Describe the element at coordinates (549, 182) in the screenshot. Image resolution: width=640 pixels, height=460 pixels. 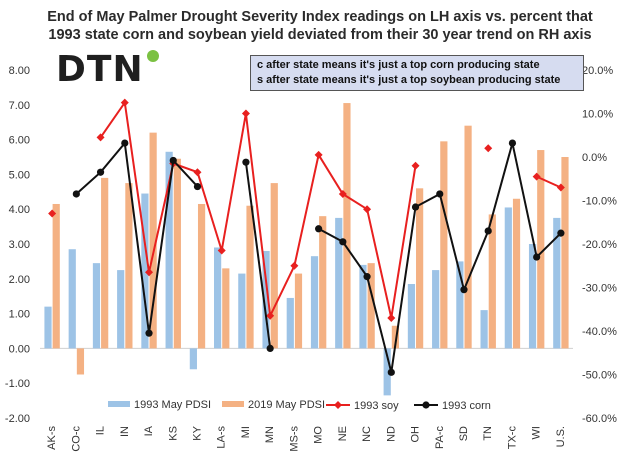
I see `line-1993-soy` at that location.